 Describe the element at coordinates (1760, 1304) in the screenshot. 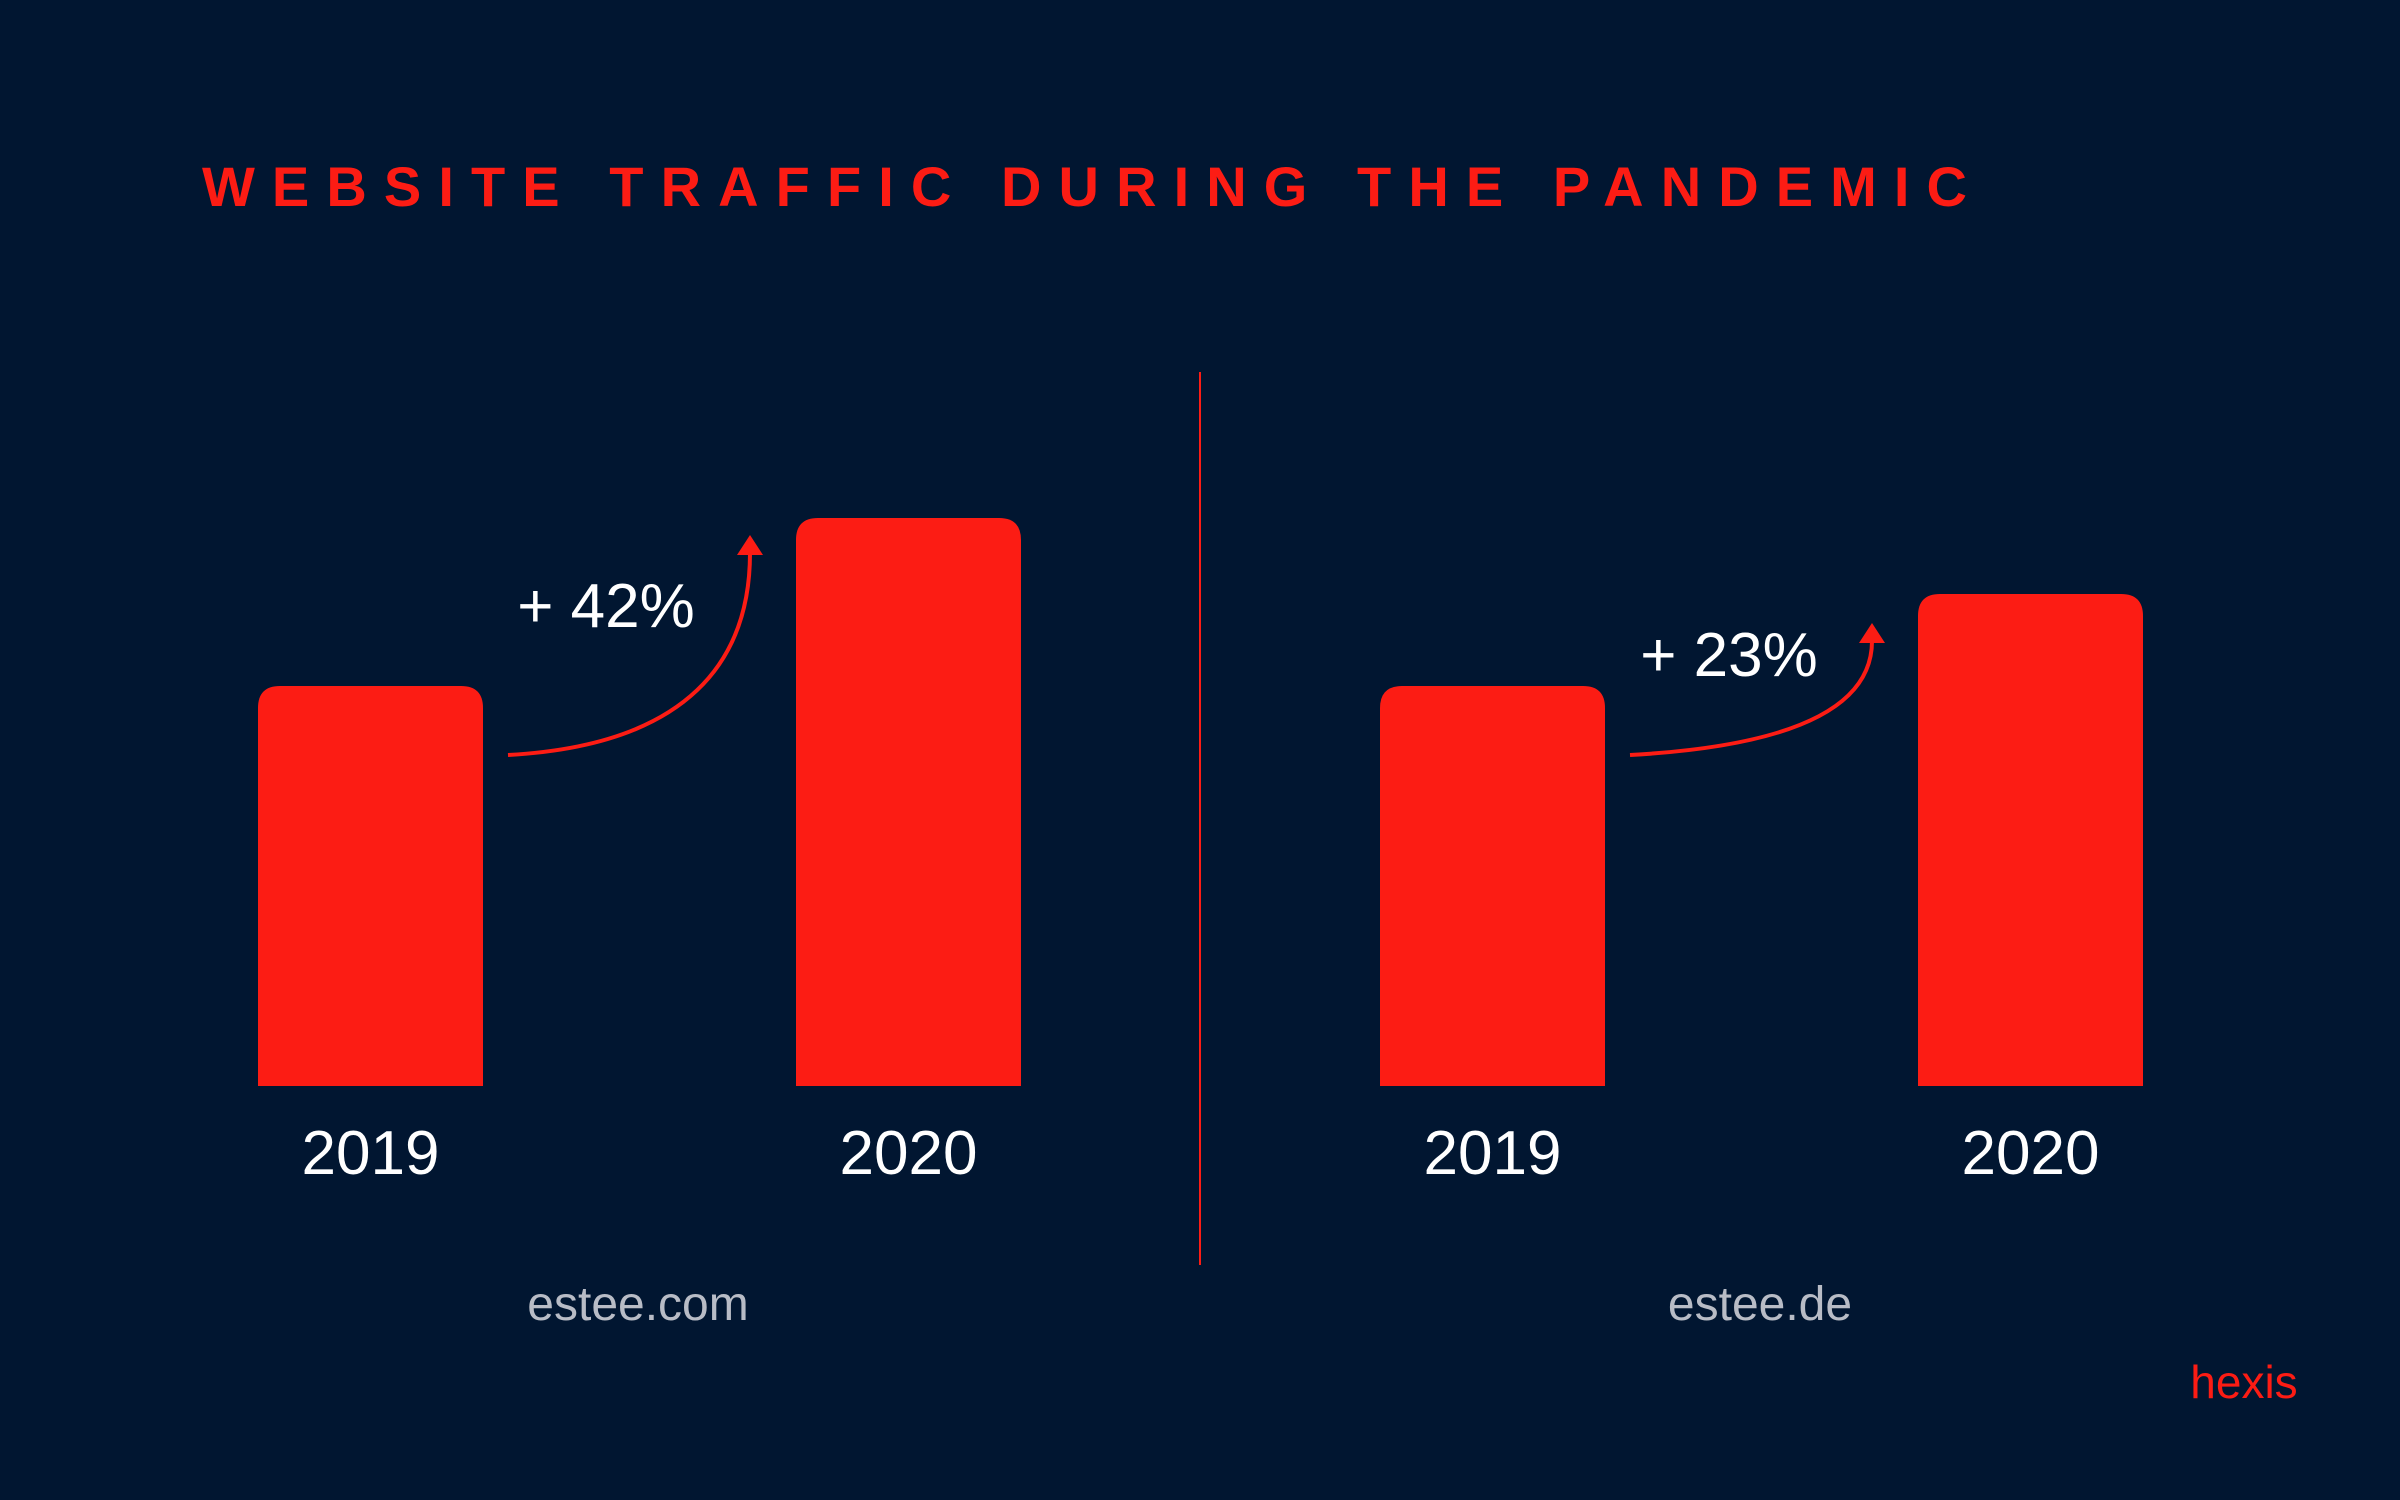

I see `panel-label: estee.de` at that location.